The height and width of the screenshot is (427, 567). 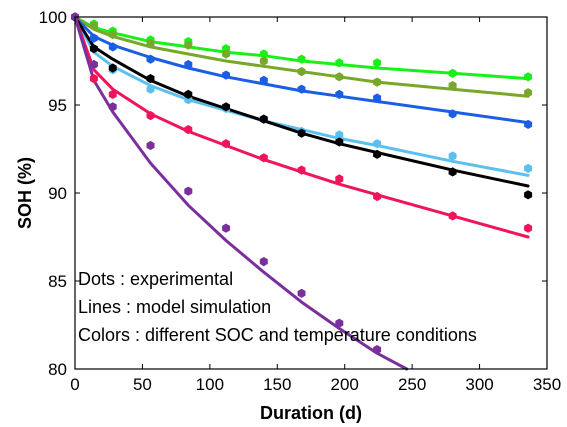 I want to click on annotation-lines: Lines : model simulation, so click(x=174, y=307).